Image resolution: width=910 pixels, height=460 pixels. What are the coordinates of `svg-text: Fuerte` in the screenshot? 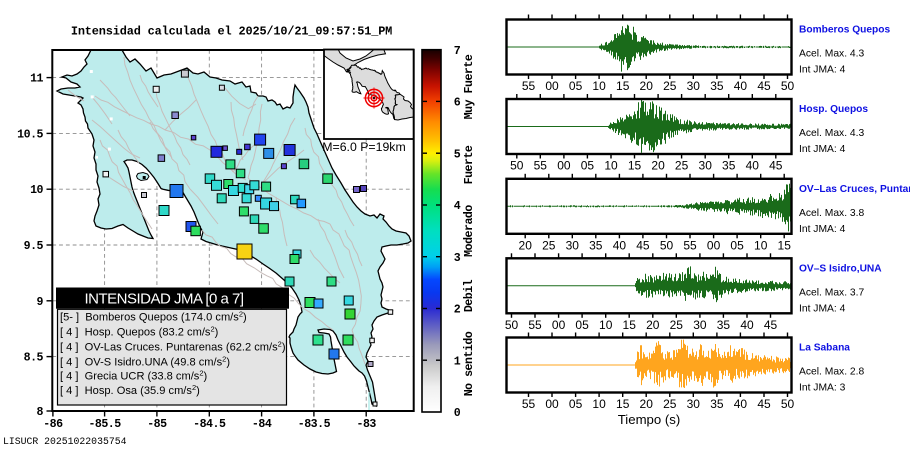 It's located at (469, 164).